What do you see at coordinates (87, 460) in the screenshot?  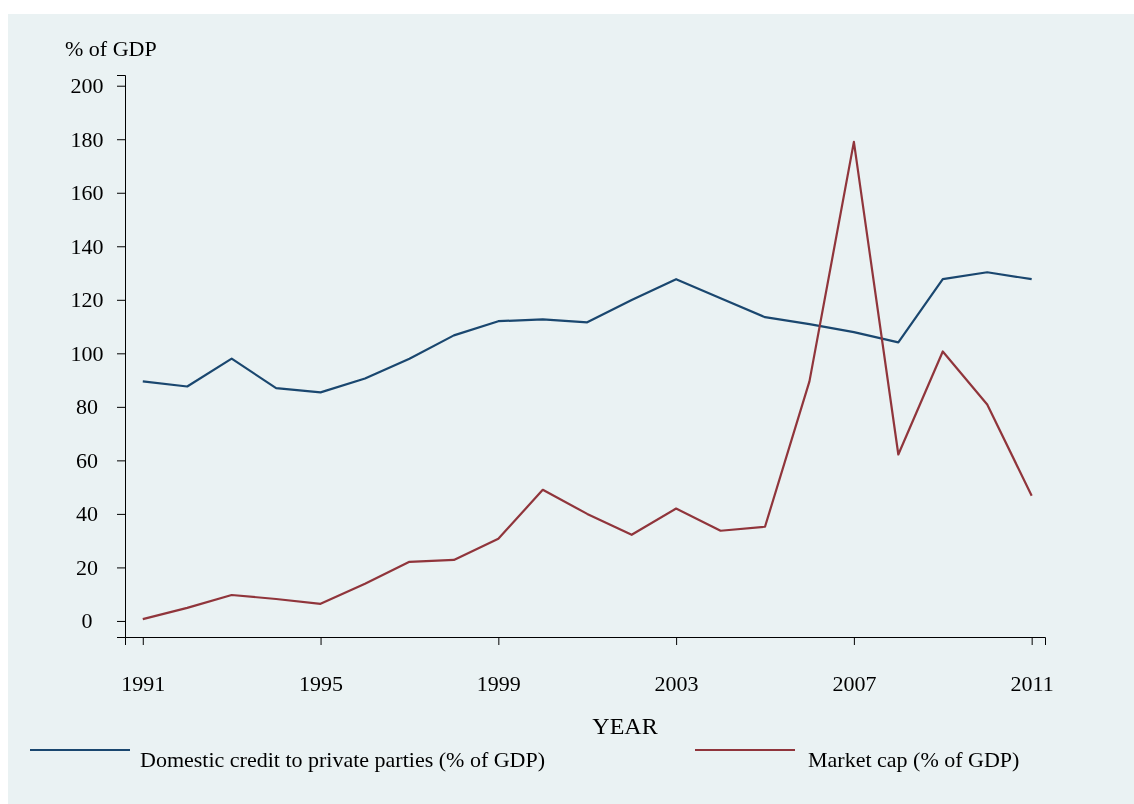 I see `y-tick-label: 60` at bounding box center [87, 460].